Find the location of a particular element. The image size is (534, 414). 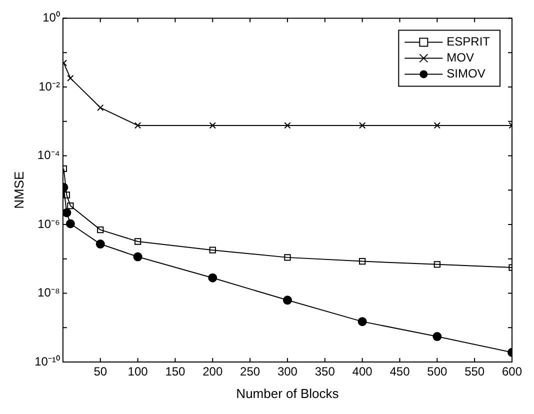

legend-label: MOV is located at coordinates (460, 57).